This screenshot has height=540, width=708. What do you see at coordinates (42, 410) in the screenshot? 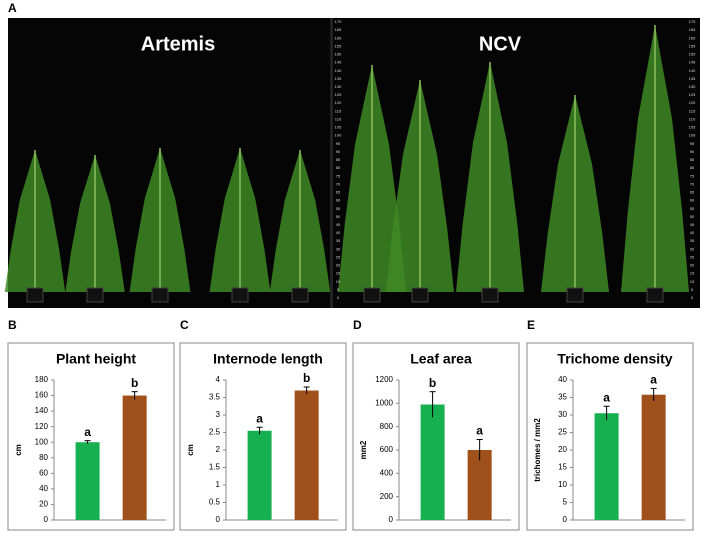
I see `y-tick-label: 140` at bounding box center [42, 410].